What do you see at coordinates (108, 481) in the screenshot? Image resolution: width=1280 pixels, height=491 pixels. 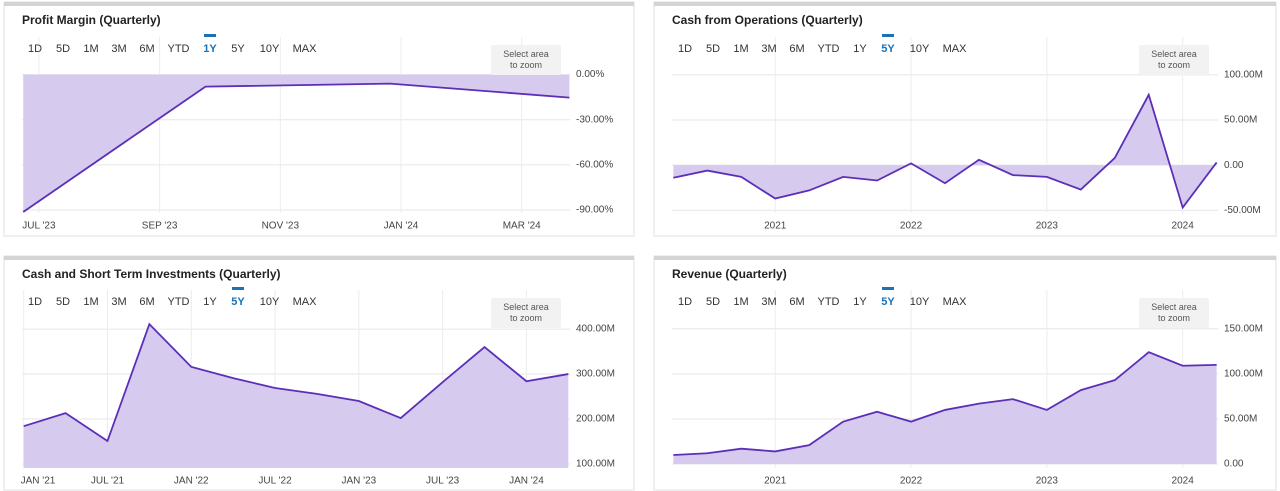 I see `x-tick-label: JUL '21` at bounding box center [108, 481].